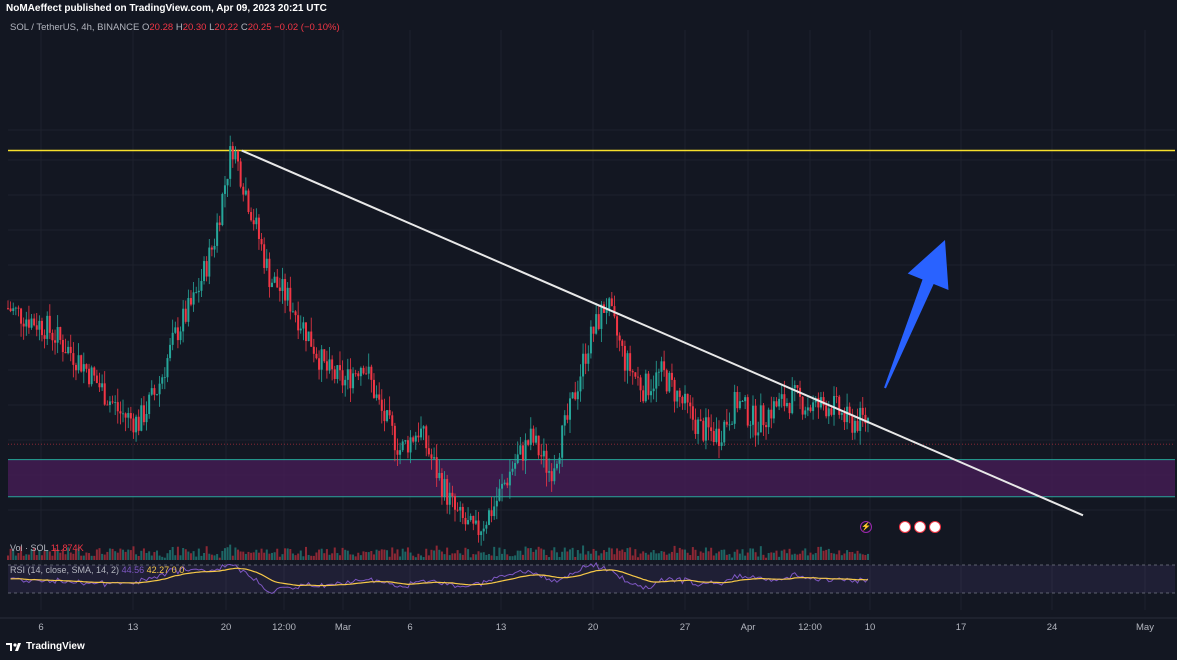 The width and height of the screenshot is (1177, 660). What do you see at coordinates (916, 314) in the screenshot?
I see `up-arrow` at bounding box center [916, 314].